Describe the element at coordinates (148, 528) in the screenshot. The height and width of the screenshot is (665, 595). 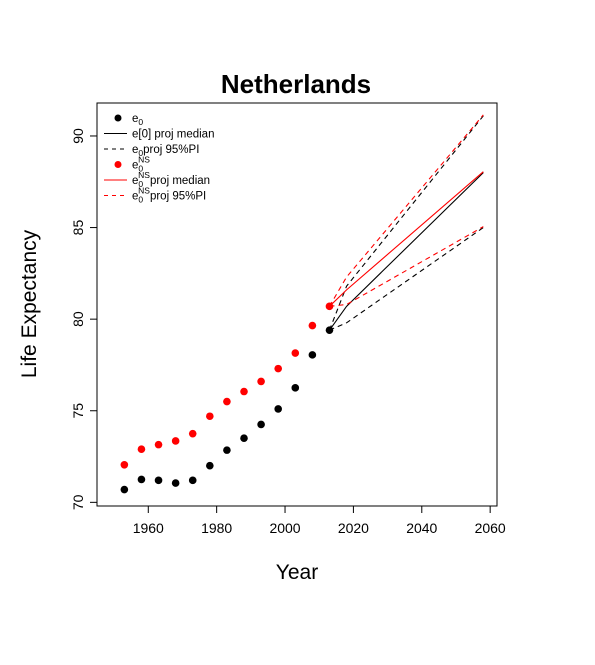
I see `x-tick-label: 1960` at that location.